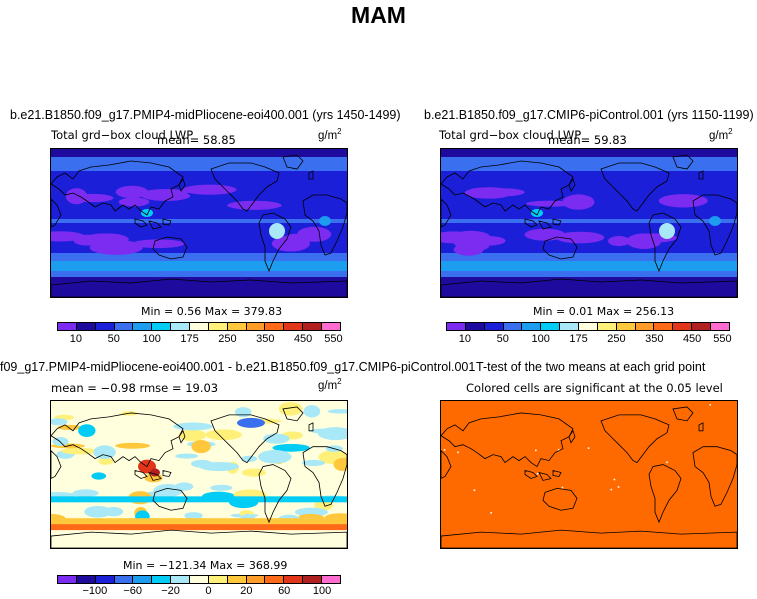 The height and width of the screenshot is (599, 757). What do you see at coordinates (113, 339) in the screenshot?
I see `colorbar-tick-label: 50` at bounding box center [113, 339].